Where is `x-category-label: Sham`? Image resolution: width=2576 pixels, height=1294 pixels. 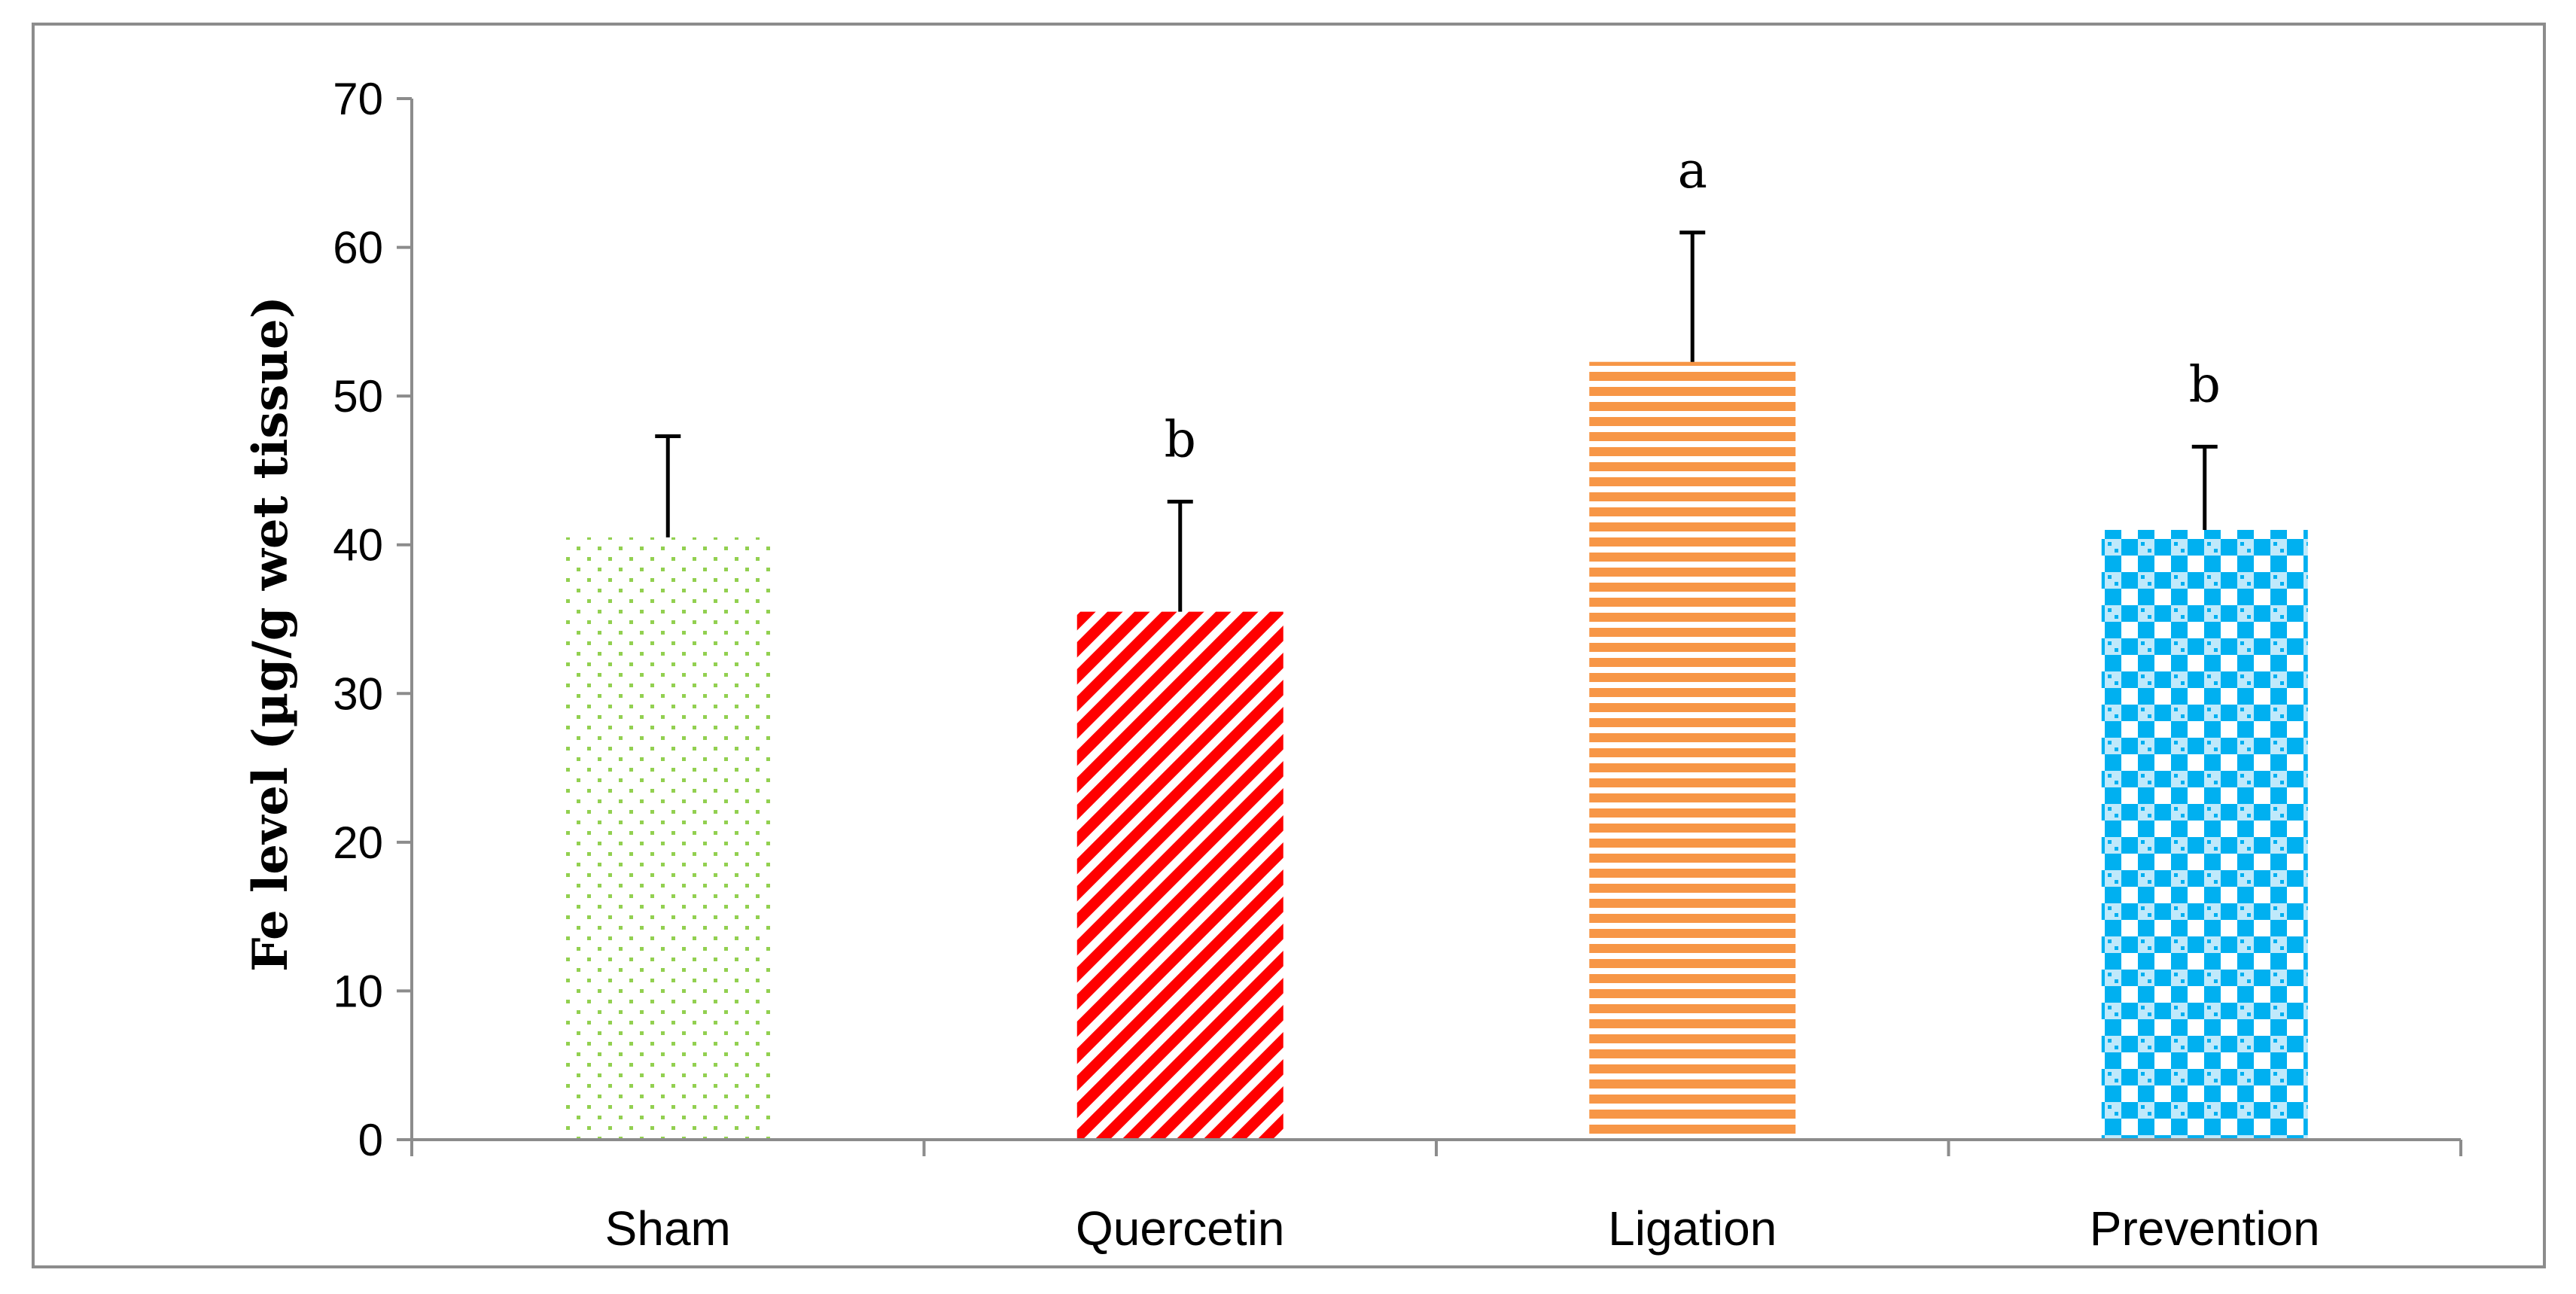
x-category-label: Sham is located at coordinates (668, 1228).